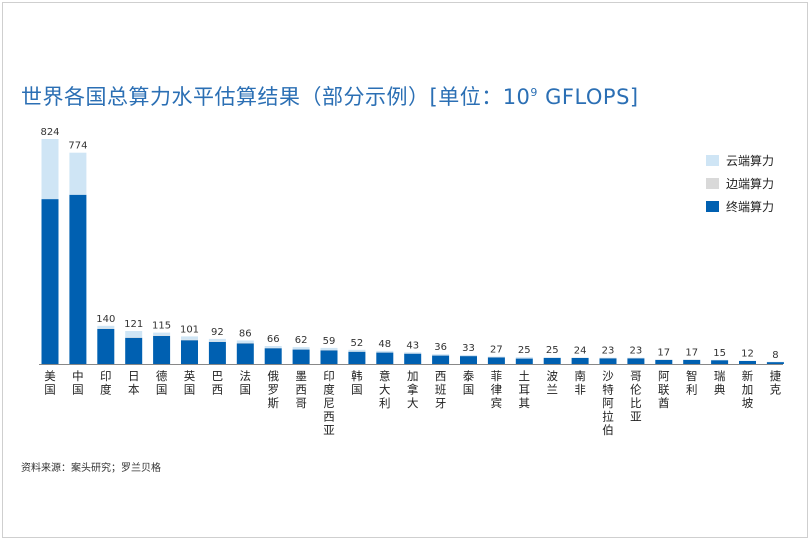 The image size is (812, 542). I want to click on category-label: 智利, so click(692, 383).